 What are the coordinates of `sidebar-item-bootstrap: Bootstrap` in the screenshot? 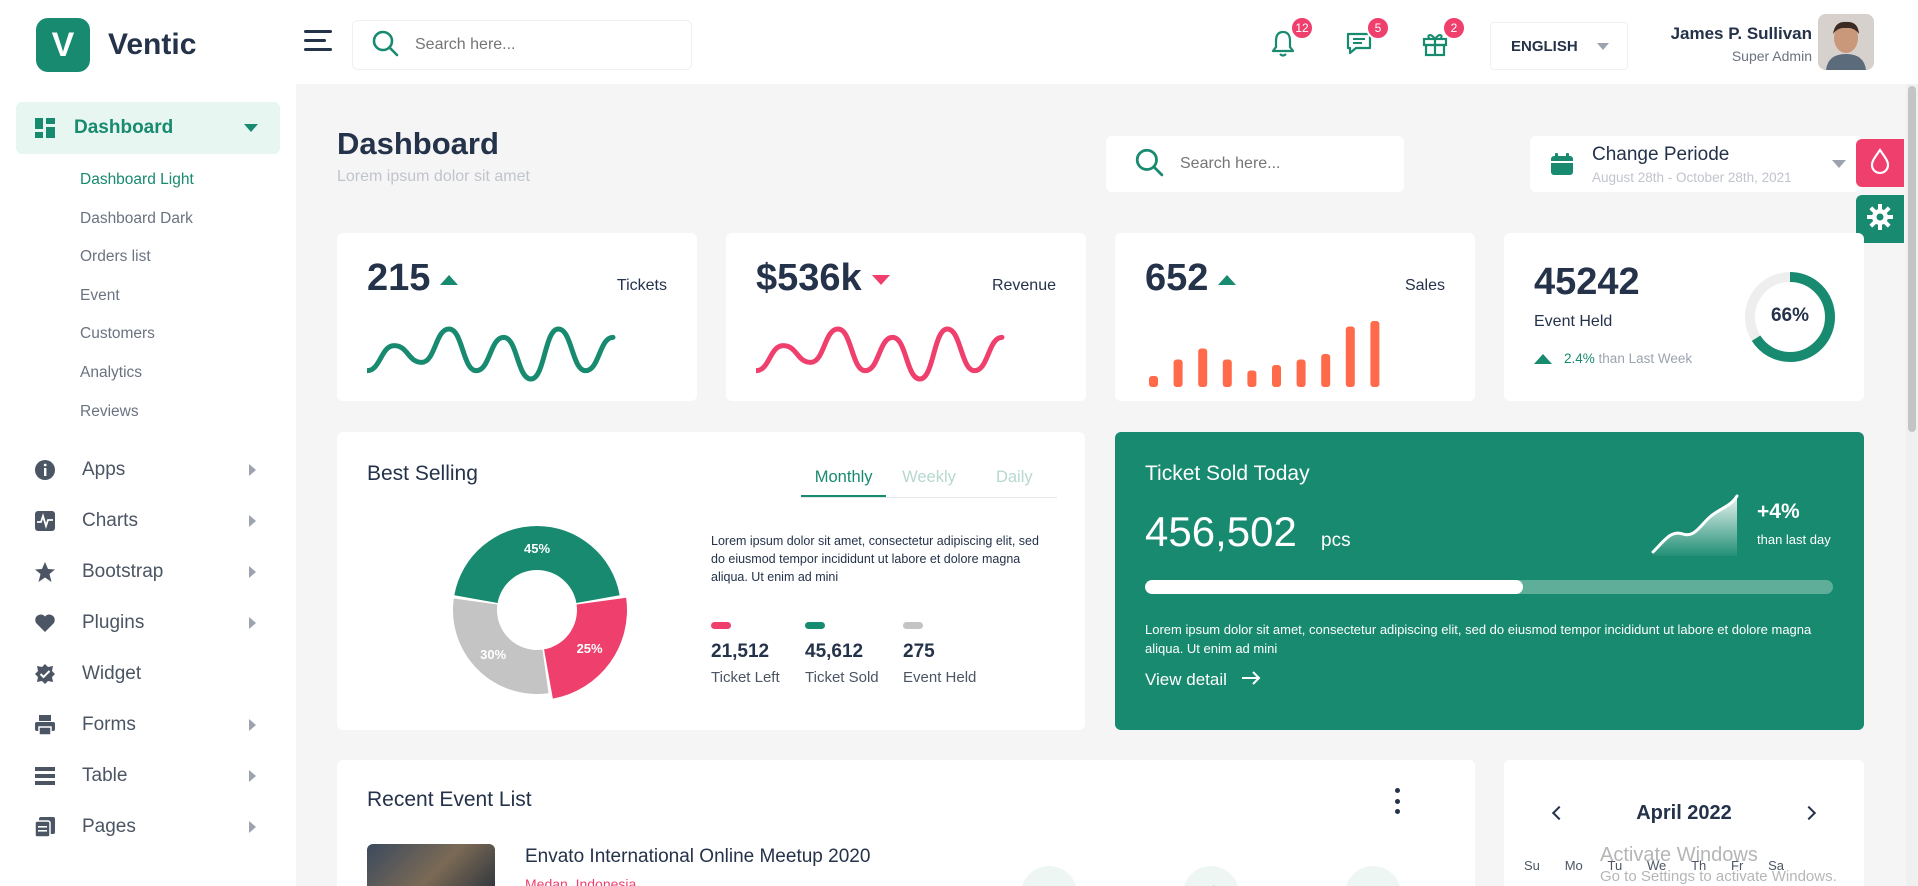 It's located at (149, 571).